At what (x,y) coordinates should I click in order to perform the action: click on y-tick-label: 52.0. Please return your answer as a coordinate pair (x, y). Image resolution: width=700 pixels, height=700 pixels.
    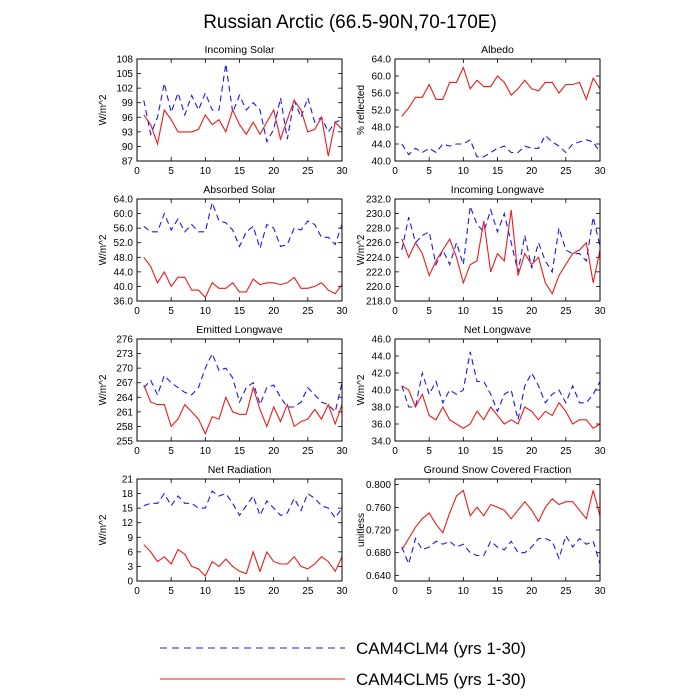
    Looking at the image, I should click on (124, 243).